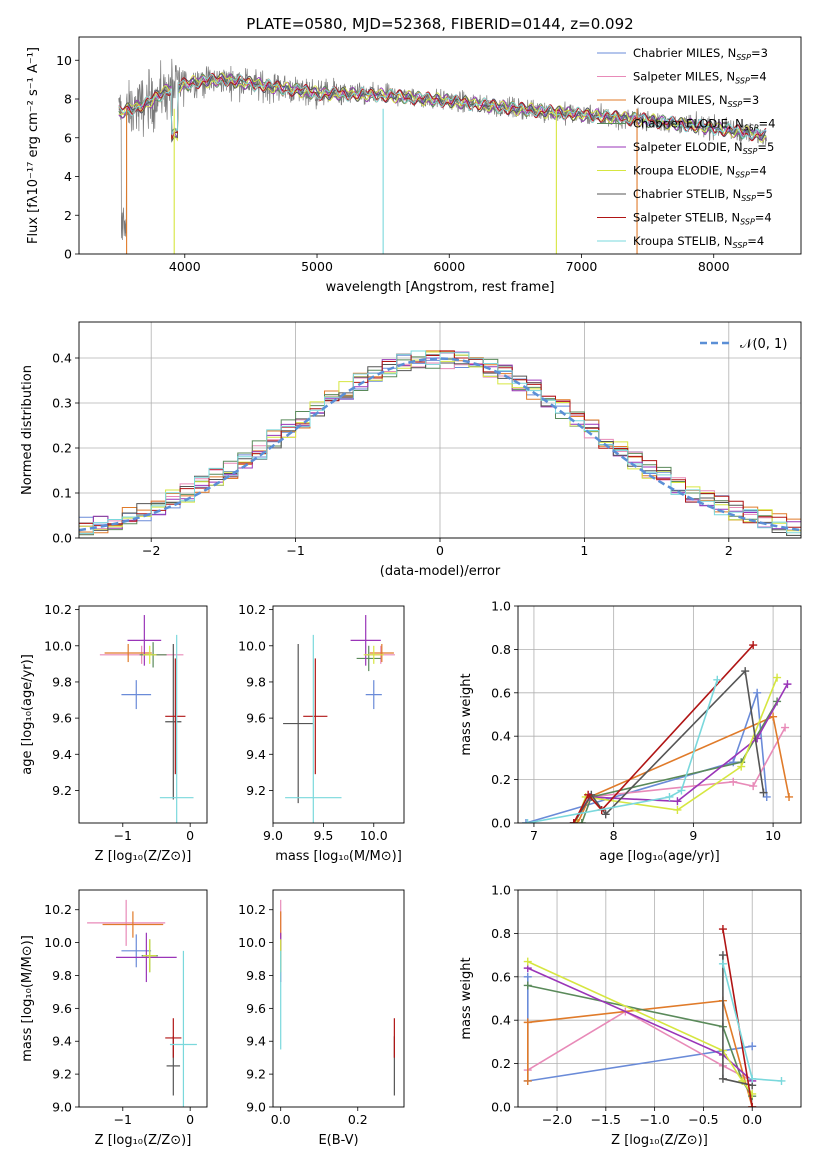  What do you see at coordinates (256, 1041) in the screenshot?
I see `y-tick-label: 9.4` at bounding box center [256, 1041].